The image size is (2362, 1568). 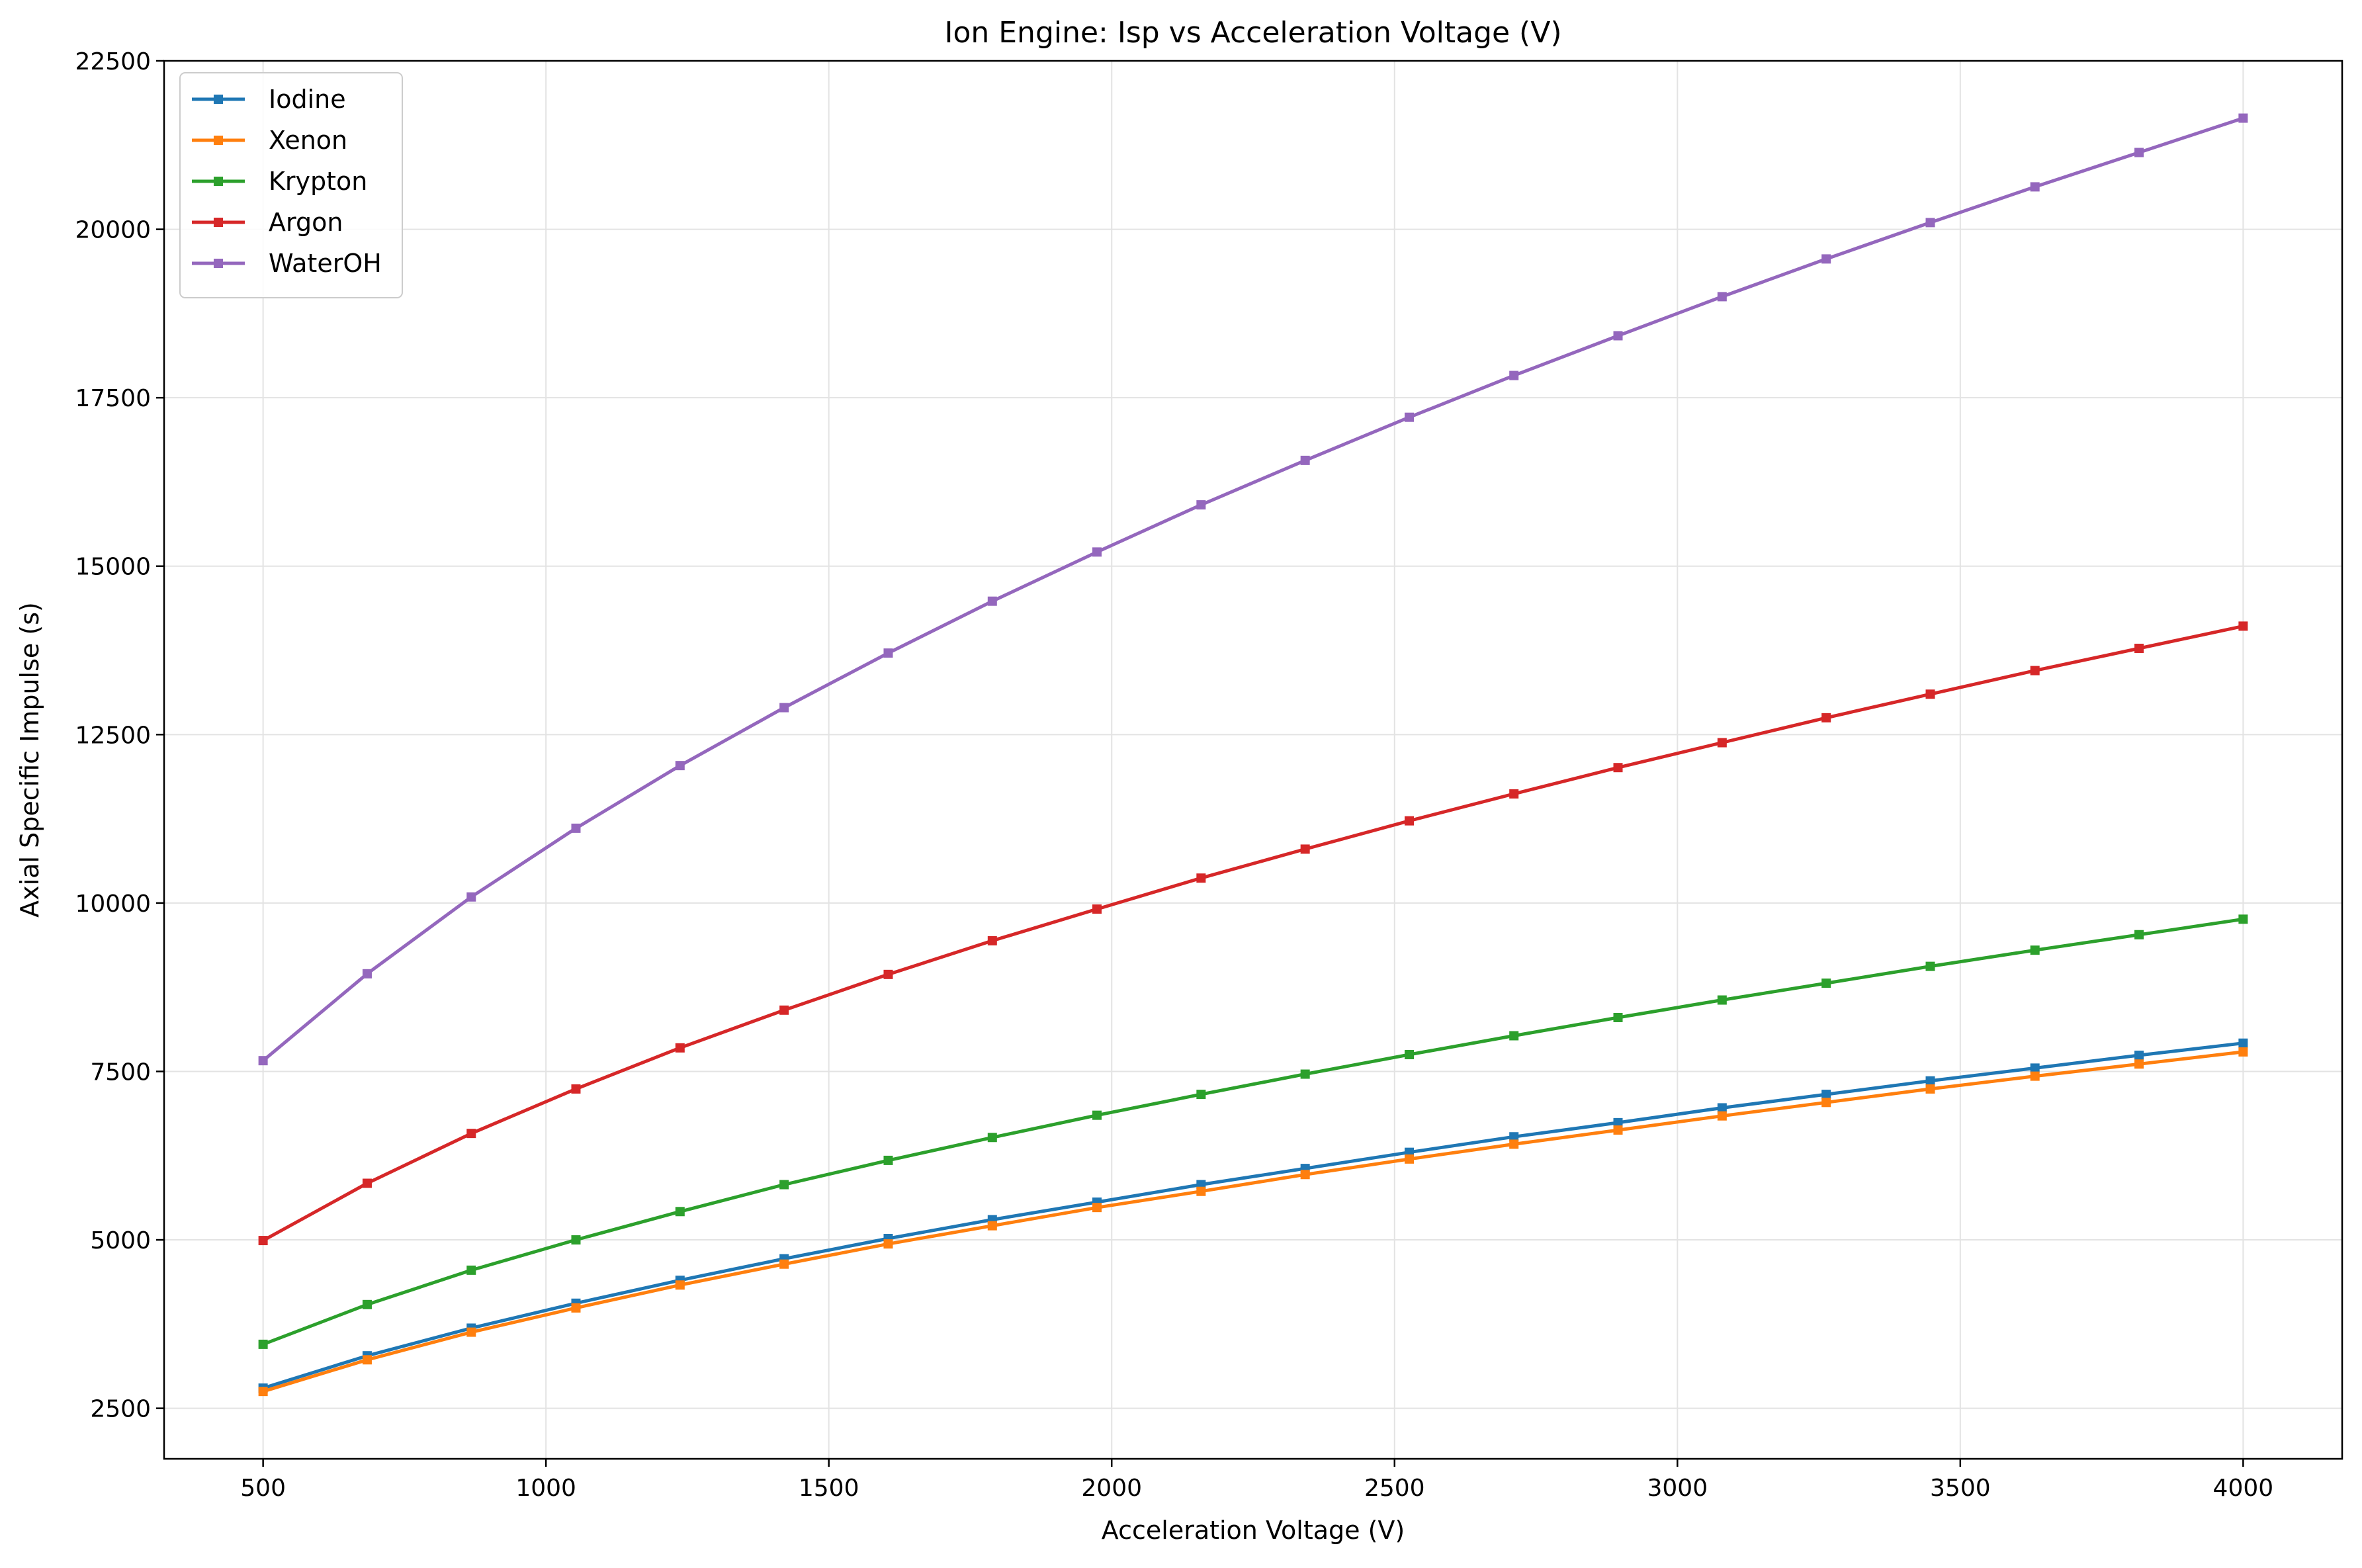 I want to click on legend-label: Krypton, so click(x=318, y=182).